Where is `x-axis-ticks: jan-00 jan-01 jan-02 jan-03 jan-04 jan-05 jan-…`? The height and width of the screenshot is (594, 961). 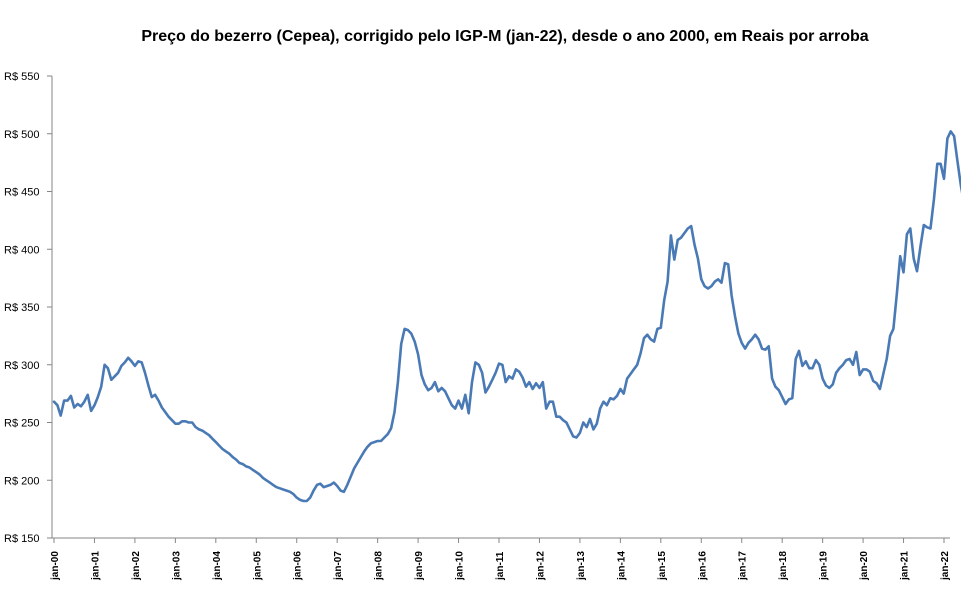 x-axis-ticks: jan-00 jan-01 jan-02 jan-03 jan-04 jan-05 jan-… is located at coordinates (500, 559).